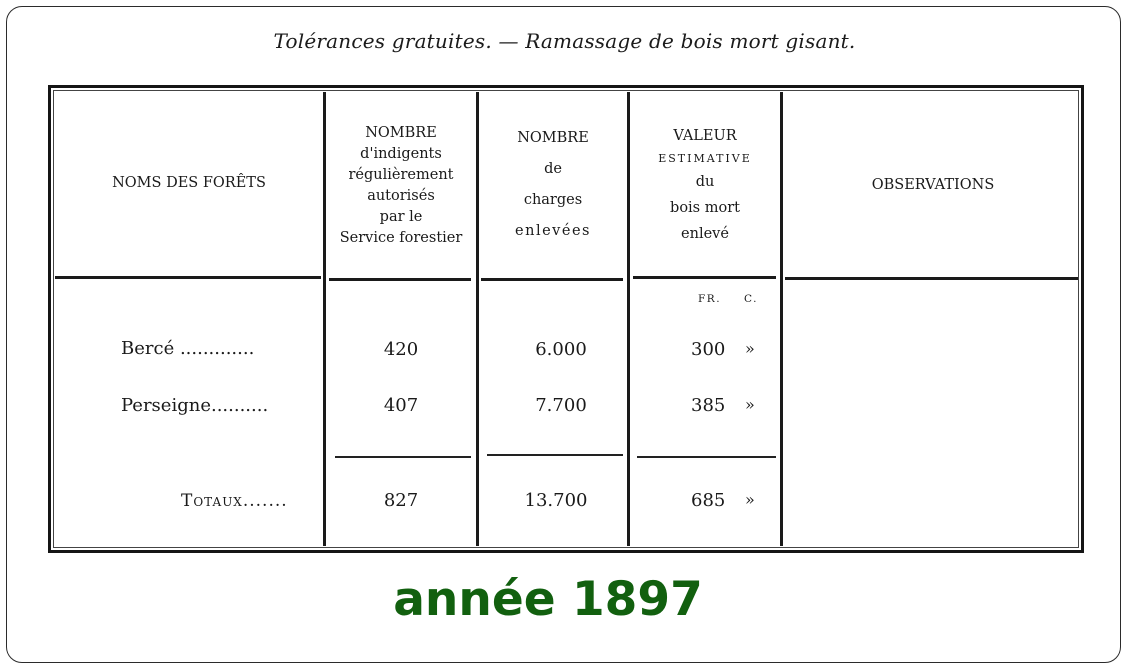 The image size is (1129, 671). I want to click on row-charges: 7.700, so click(561, 405).